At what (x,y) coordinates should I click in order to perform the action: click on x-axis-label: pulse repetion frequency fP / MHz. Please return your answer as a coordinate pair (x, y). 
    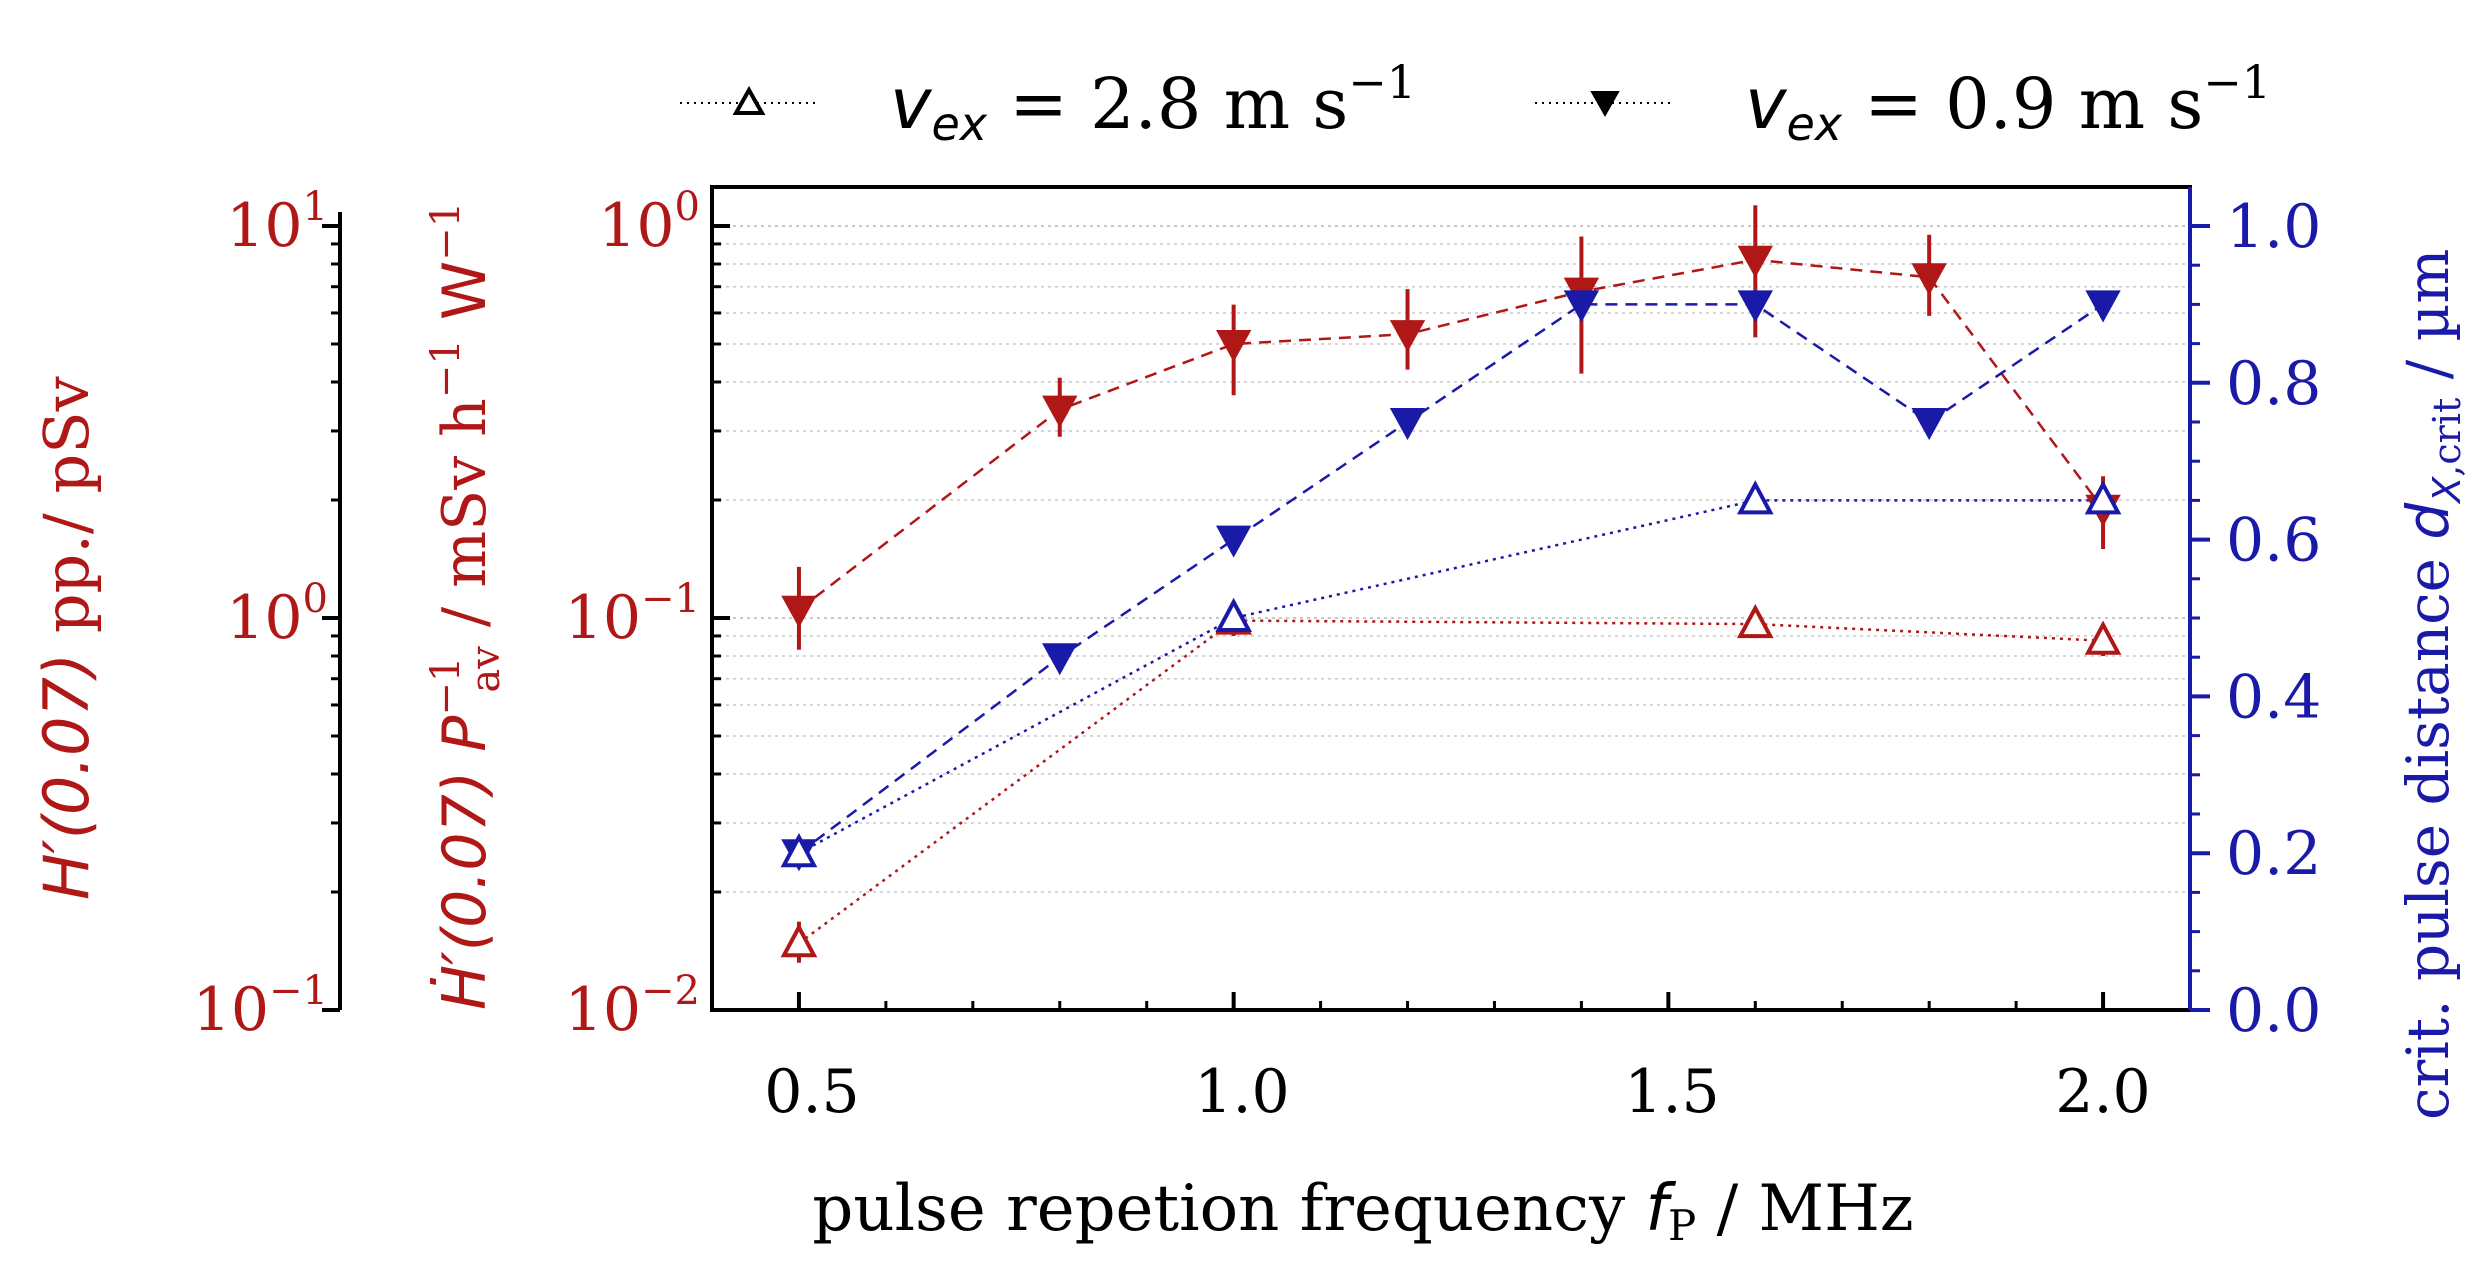
    Looking at the image, I should click on (1362, 1211).